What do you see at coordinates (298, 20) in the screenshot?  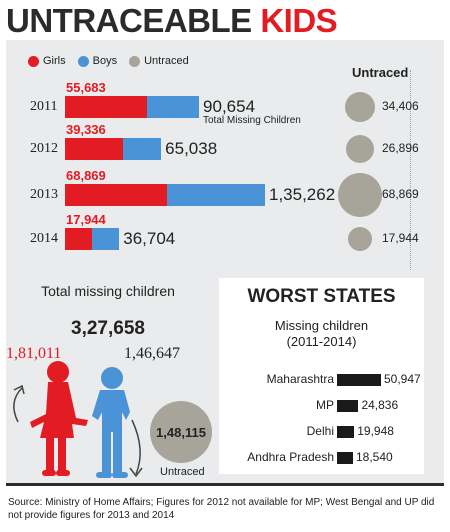 I see `title-part-2: KIDS` at bounding box center [298, 20].